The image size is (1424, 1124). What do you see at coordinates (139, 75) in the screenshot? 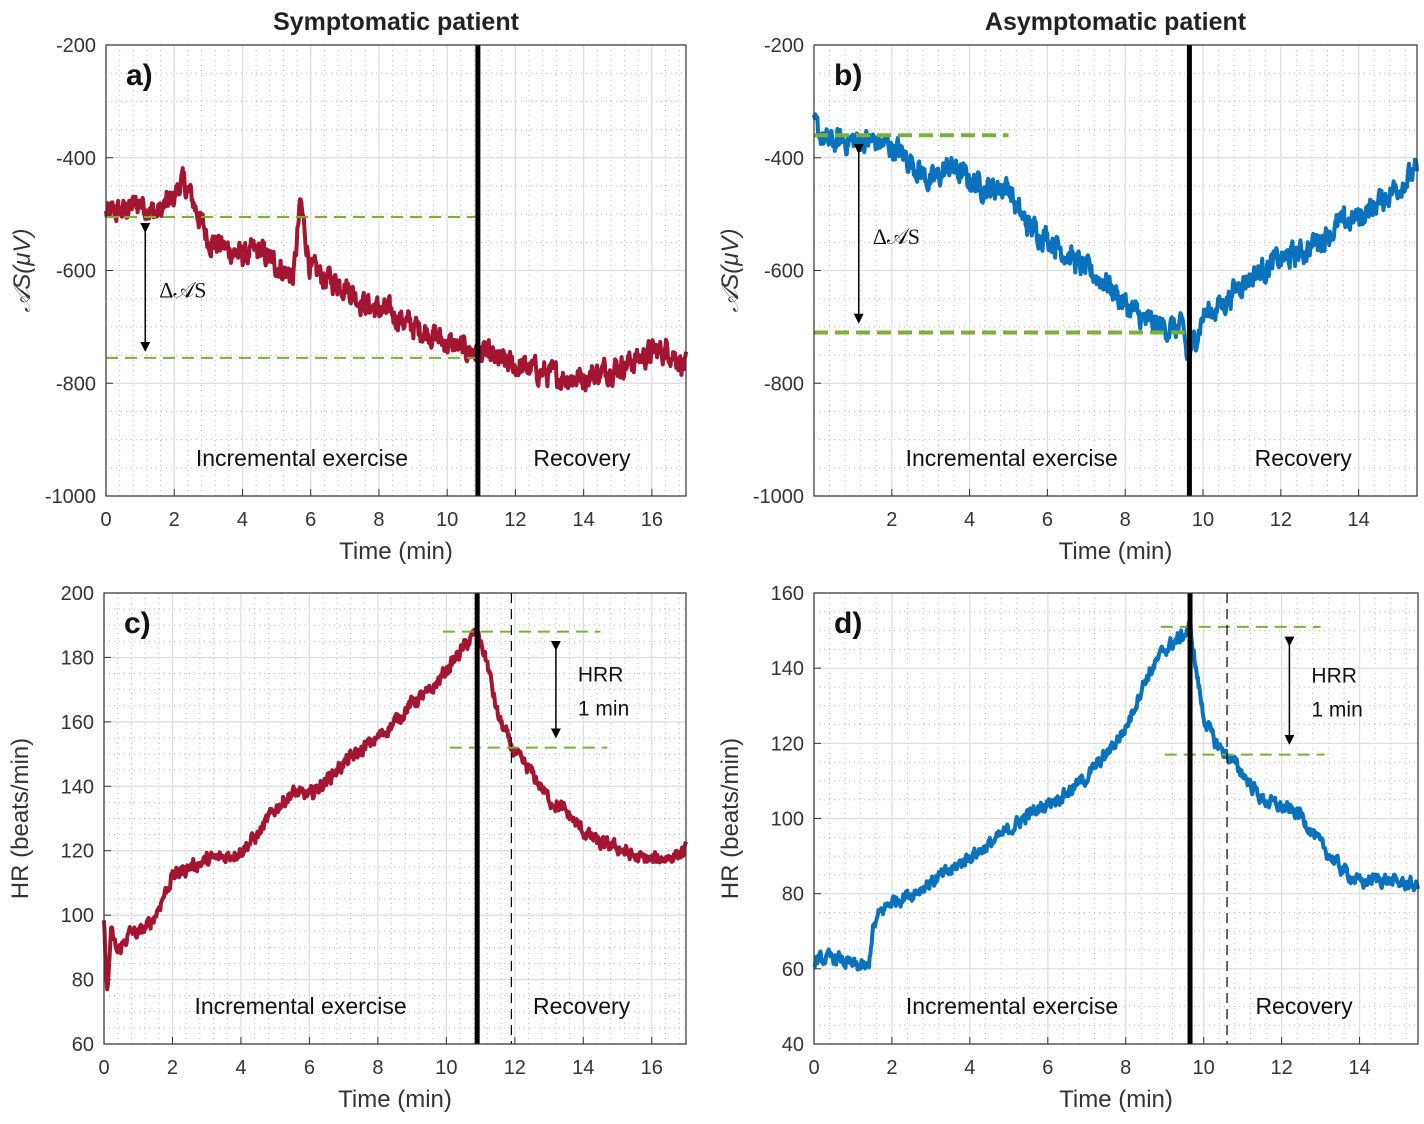
I see `panel-letter: a)` at bounding box center [139, 75].